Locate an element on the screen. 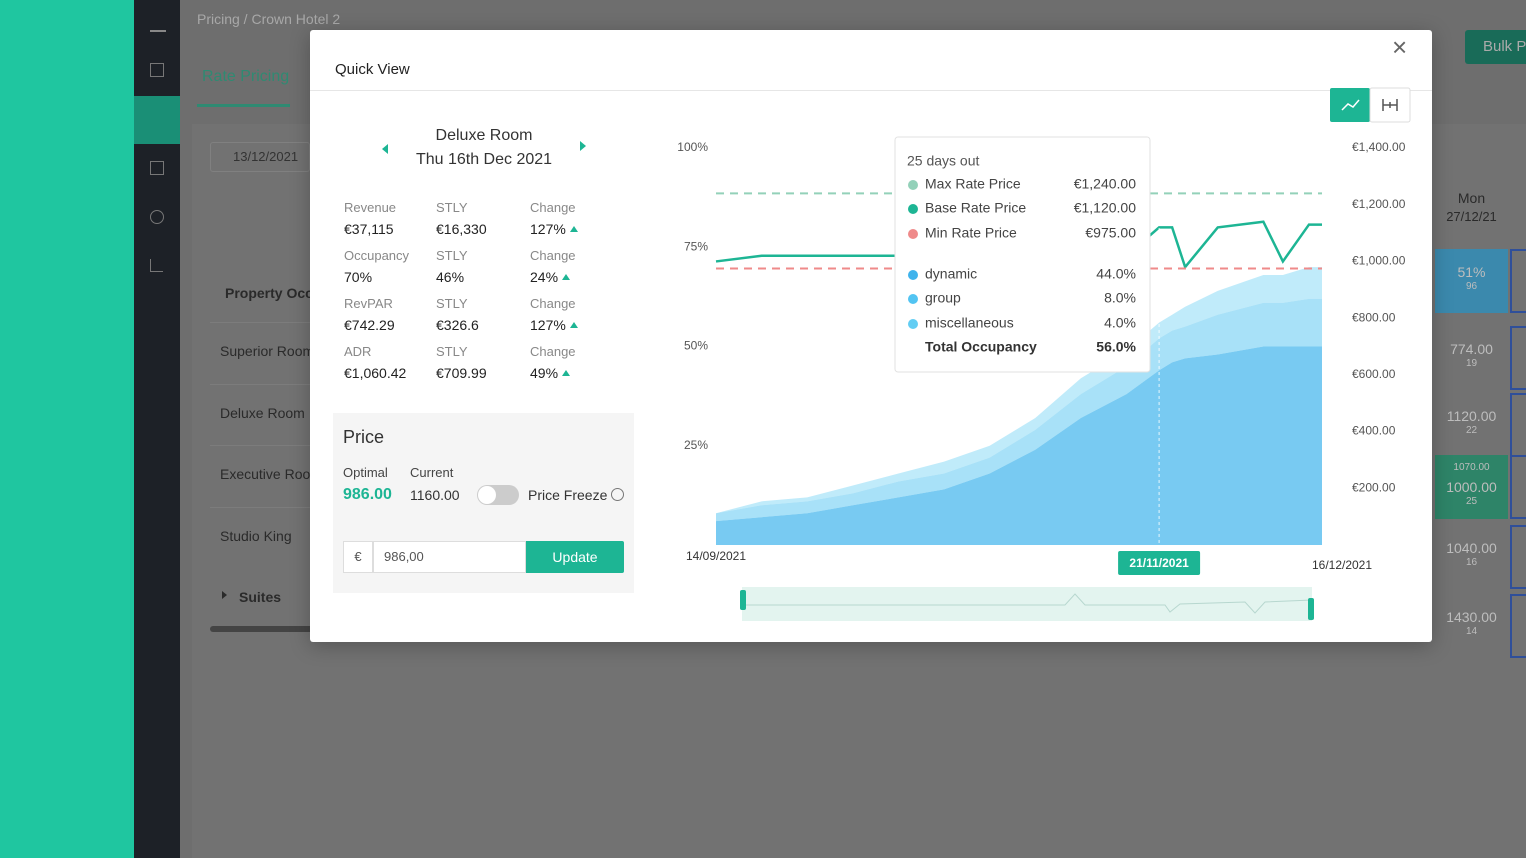 Image resolution: width=1526 pixels, height=858 pixels. cell-text: 96 is located at coordinates (1471, 286).